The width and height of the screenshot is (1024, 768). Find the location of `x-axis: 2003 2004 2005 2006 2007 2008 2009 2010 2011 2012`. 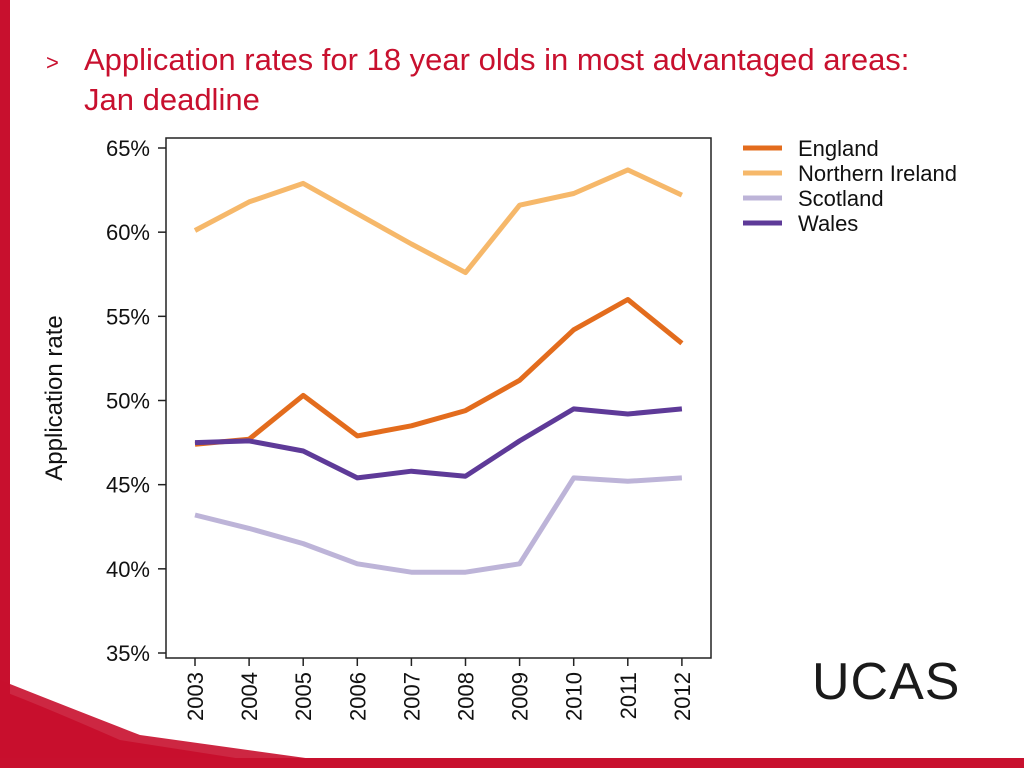

x-axis: 2003 2004 2005 2006 2007 2008 2009 2010 2011 2012 is located at coordinates (439, 689).